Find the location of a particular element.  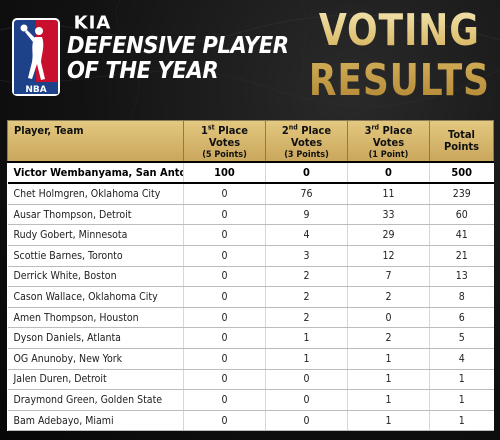

third-place-votes: 7 is located at coordinates (388, 277).